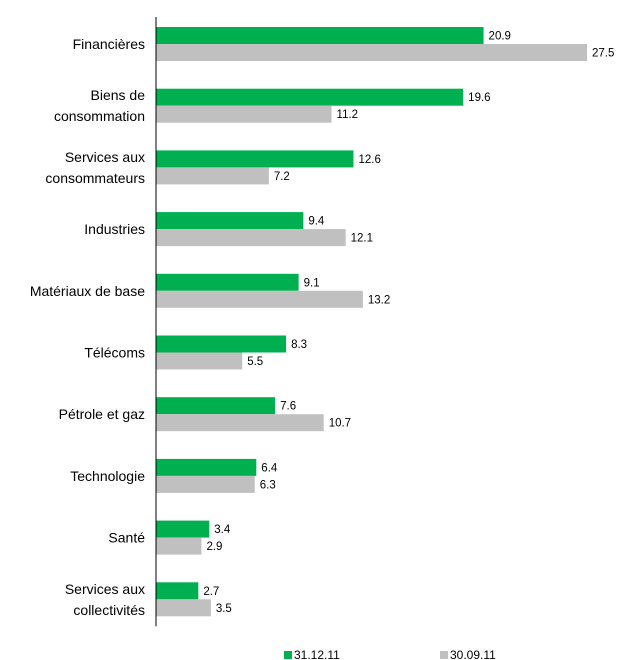 The height and width of the screenshot is (660, 625). I want to click on value-label-series2-5: 5.5, so click(255, 362).